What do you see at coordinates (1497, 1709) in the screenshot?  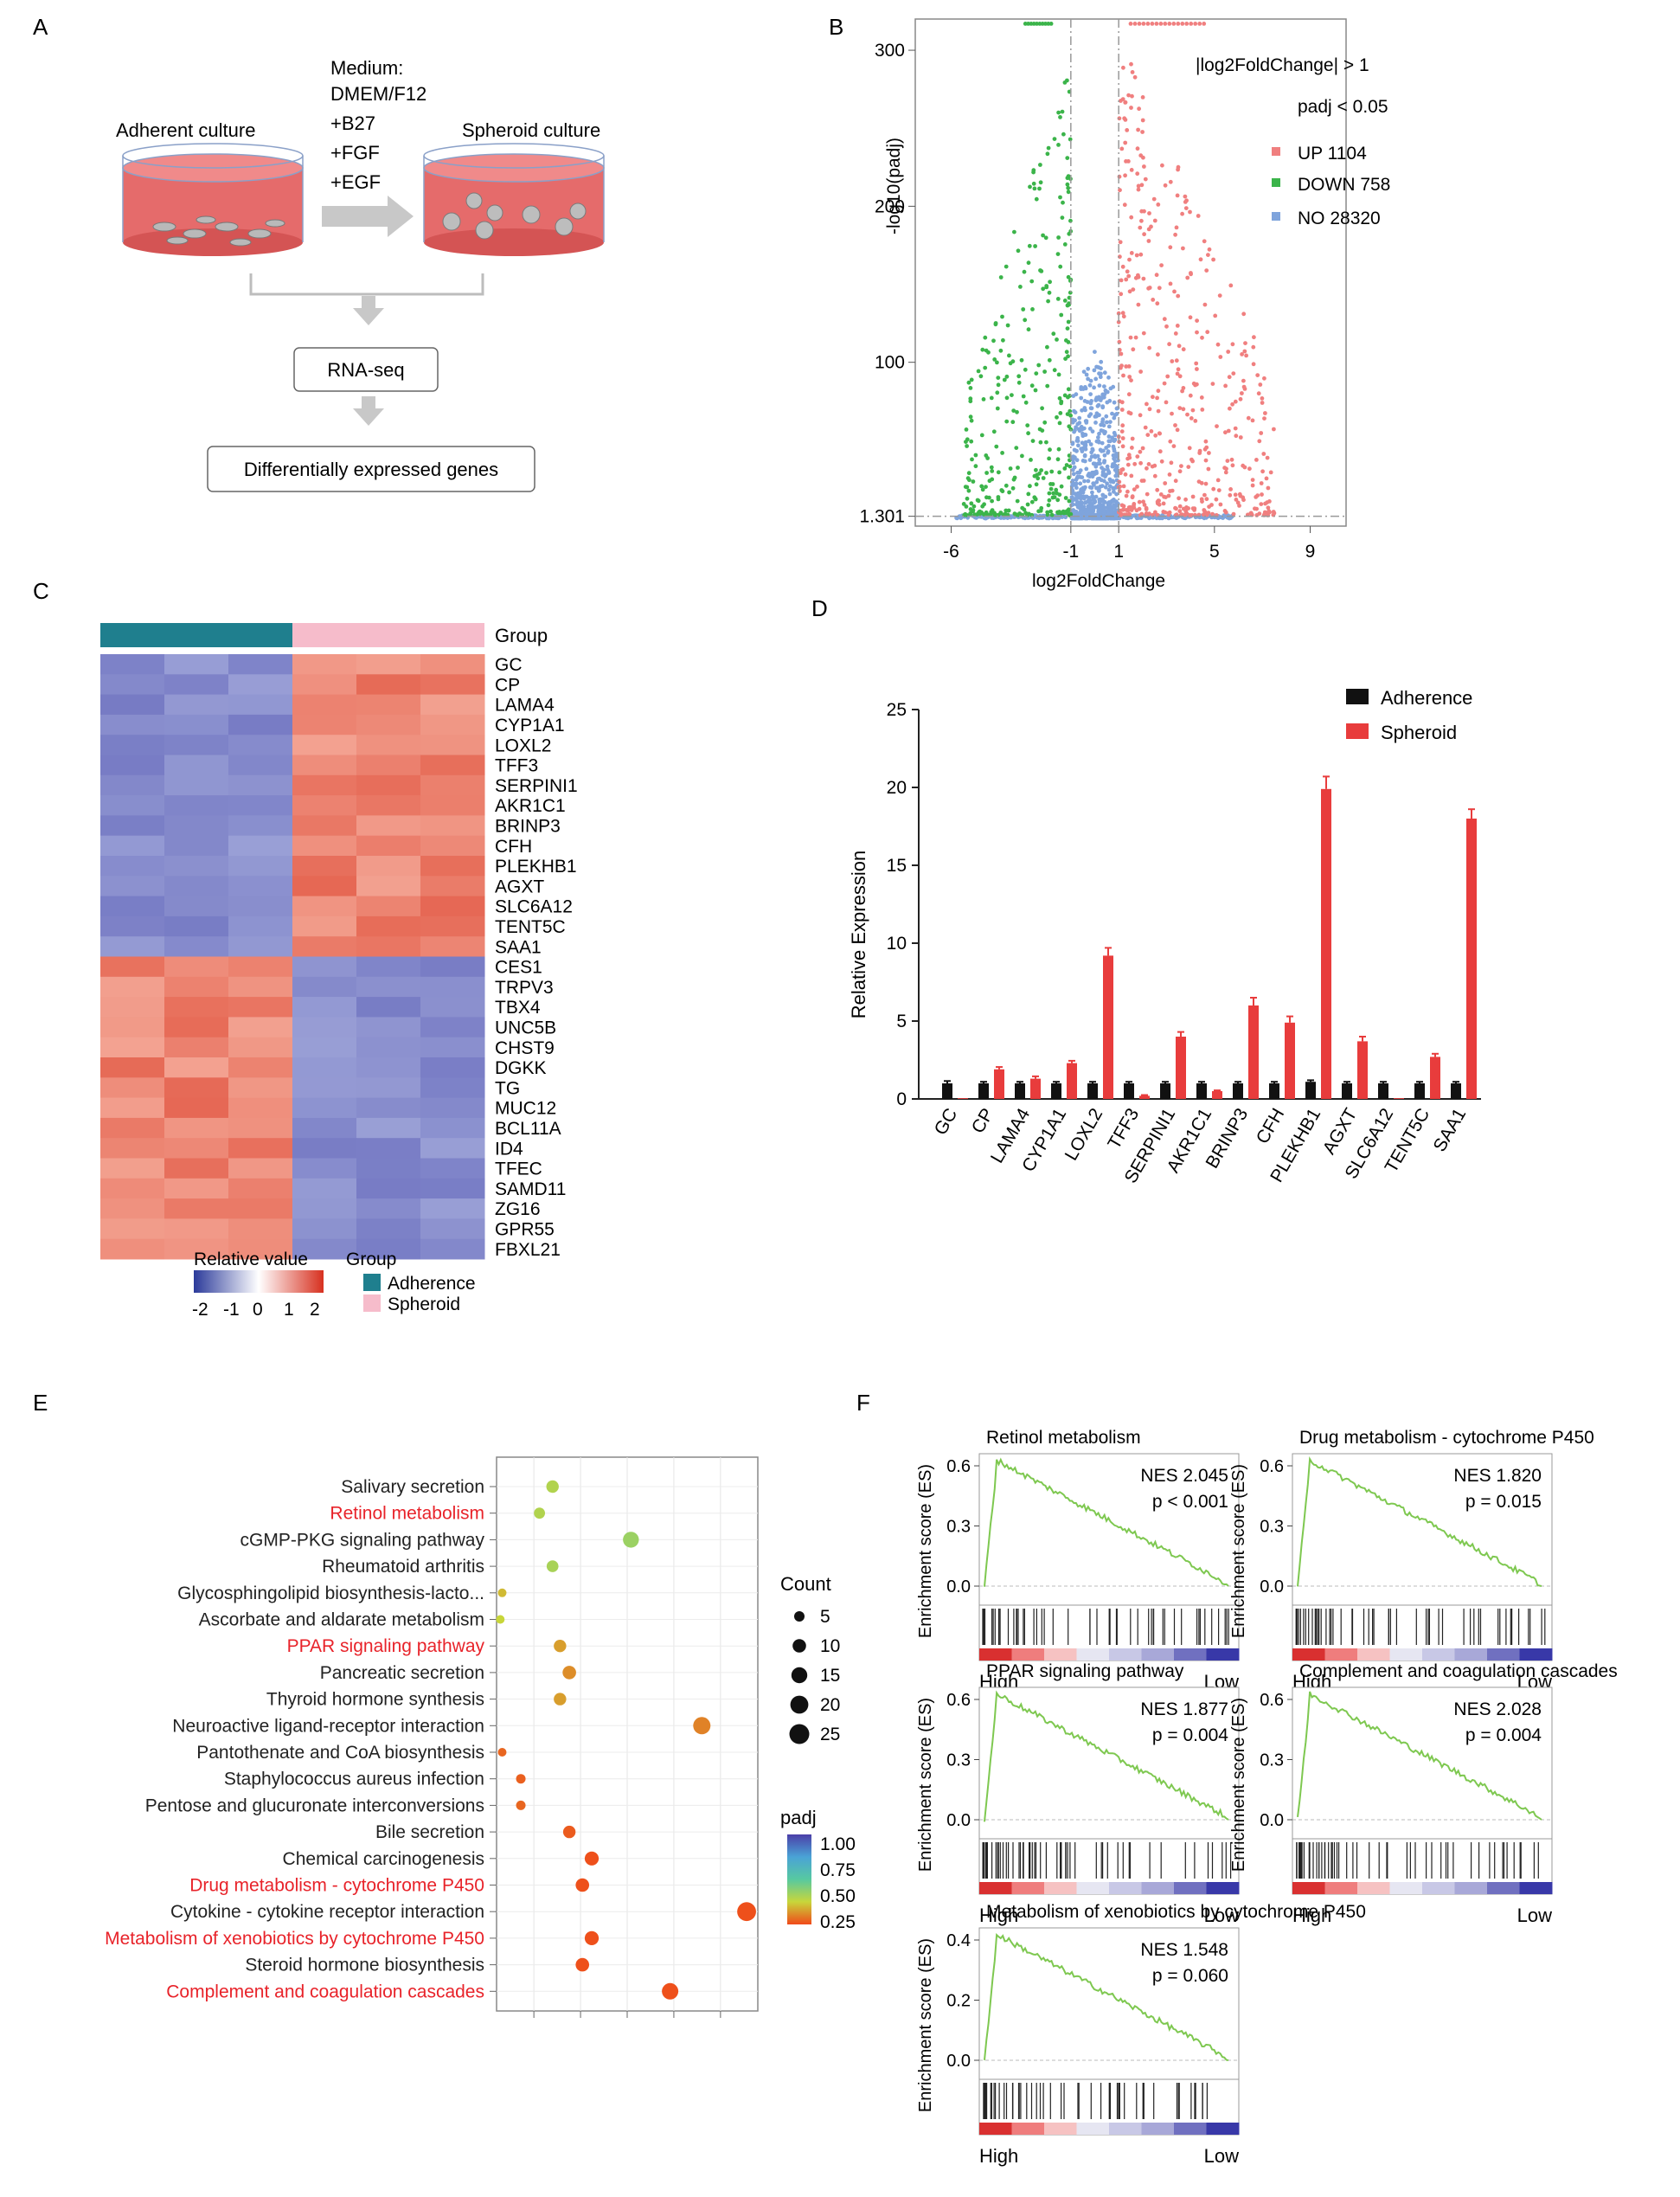 I see `gsea-nes: NES 2.028` at bounding box center [1497, 1709].